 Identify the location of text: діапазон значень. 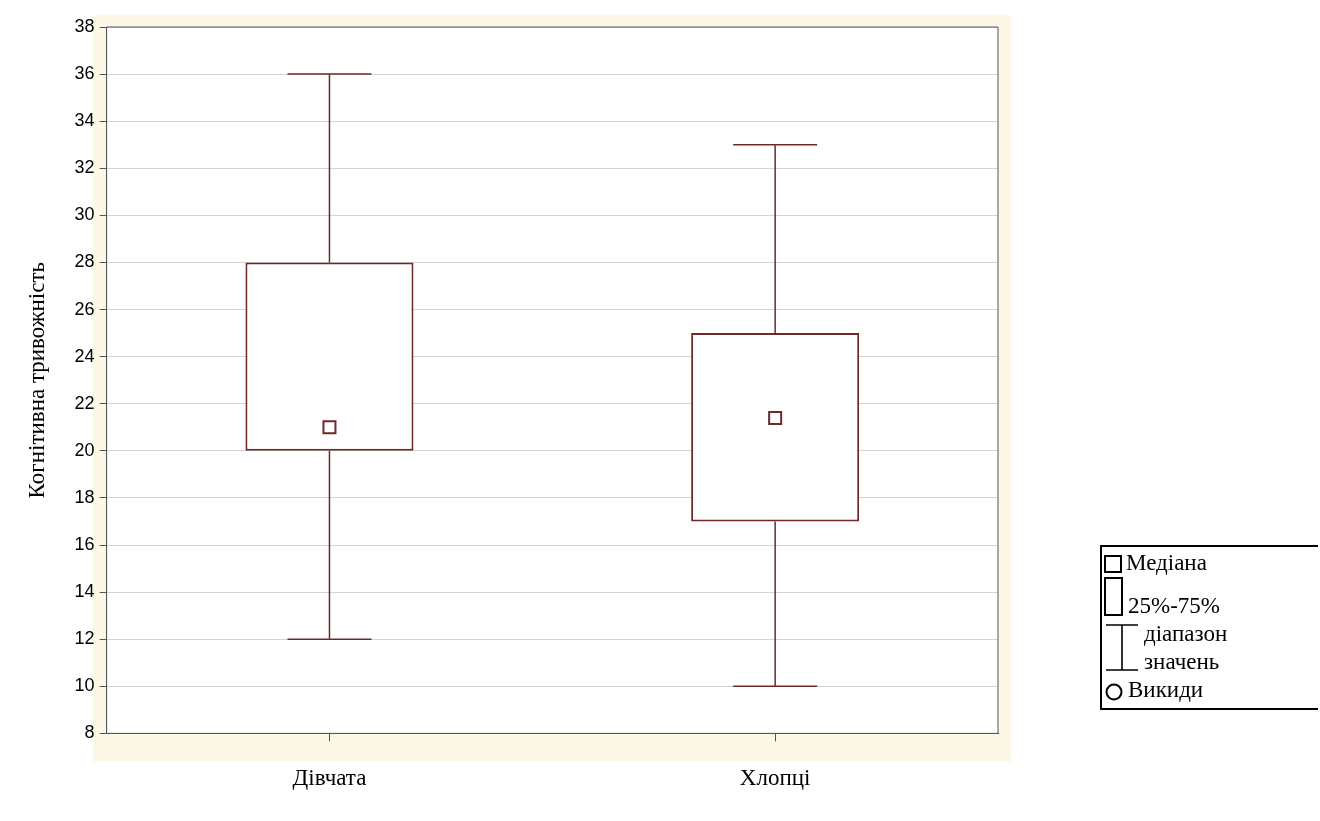
(1186, 648).